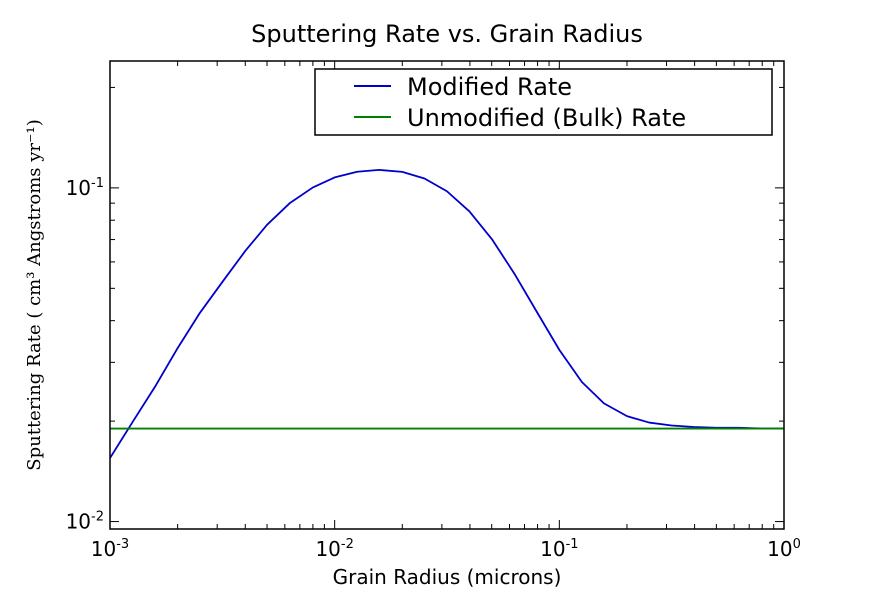 The width and height of the screenshot is (872, 589). I want to click on legend-label-bulk-rate: Unmodified (Bulk) Rate, so click(546, 118).